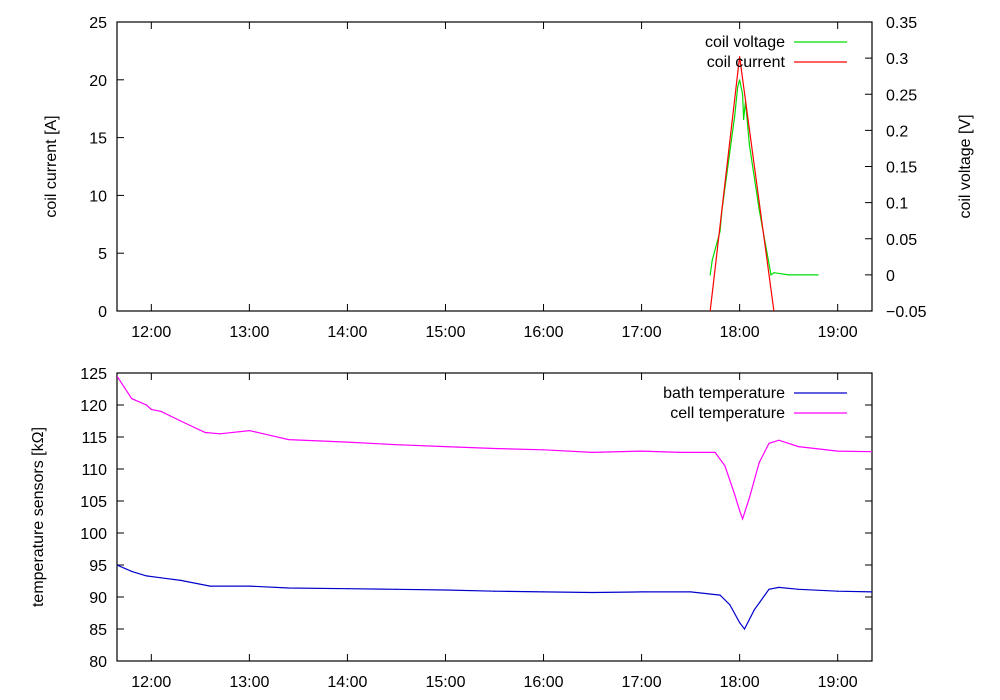 The height and width of the screenshot is (700, 1000). Describe the element at coordinates (764, 177) in the screenshot. I see `coil-voltage-line` at that location.